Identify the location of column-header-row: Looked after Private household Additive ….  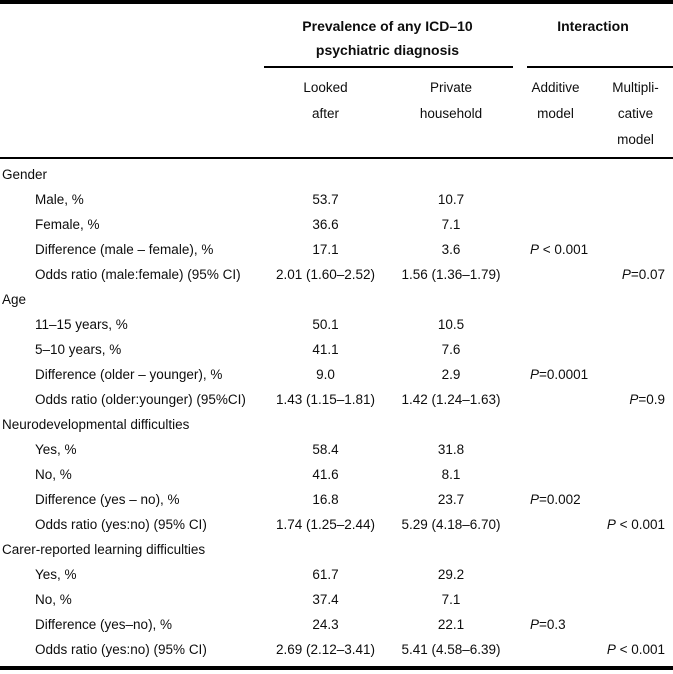
(336, 112).